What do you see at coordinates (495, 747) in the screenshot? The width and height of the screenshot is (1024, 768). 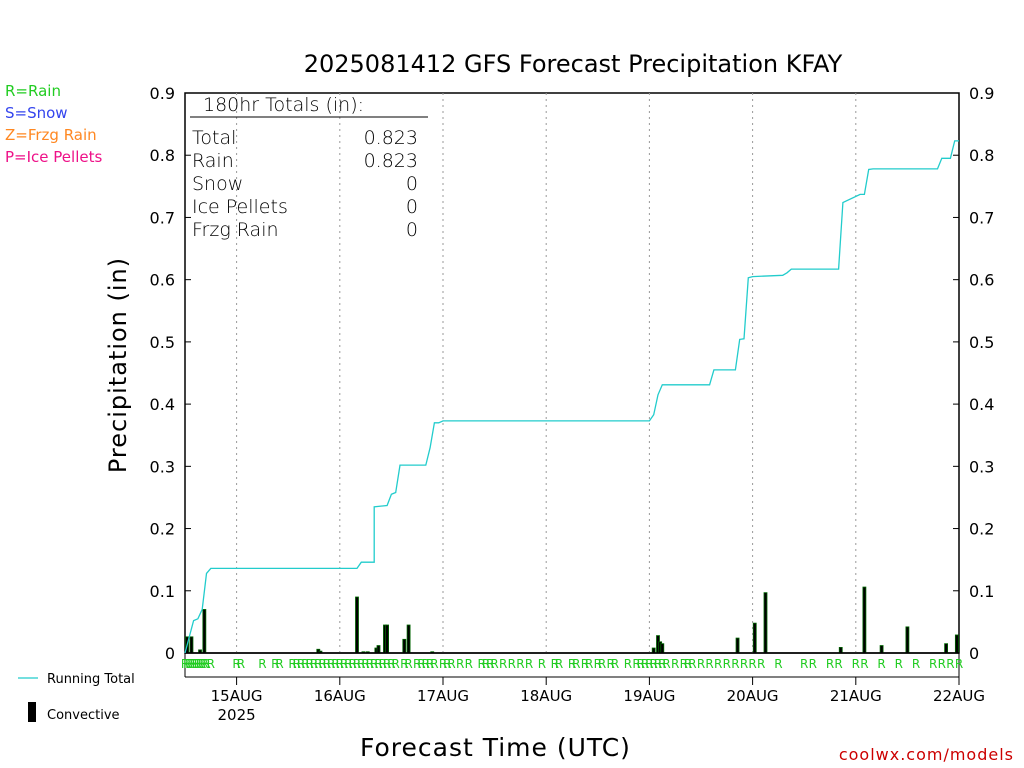 I see `x-axis-label: Forecast Time (UTC)` at bounding box center [495, 747].